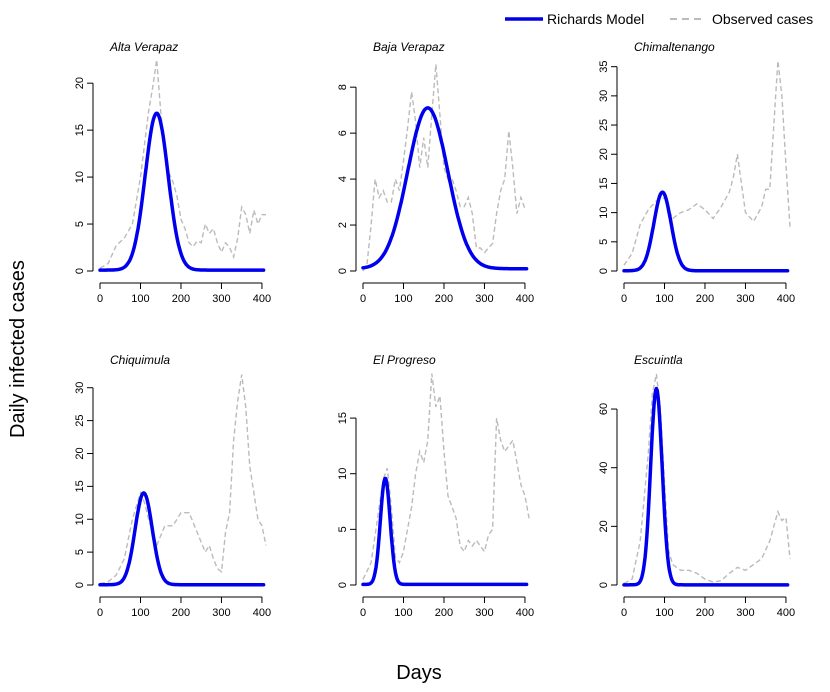 This screenshot has height=692, width=830. Describe the element at coordinates (674, 47) in the screenshot. I see `panel-title: Chimaltenango` at that location.